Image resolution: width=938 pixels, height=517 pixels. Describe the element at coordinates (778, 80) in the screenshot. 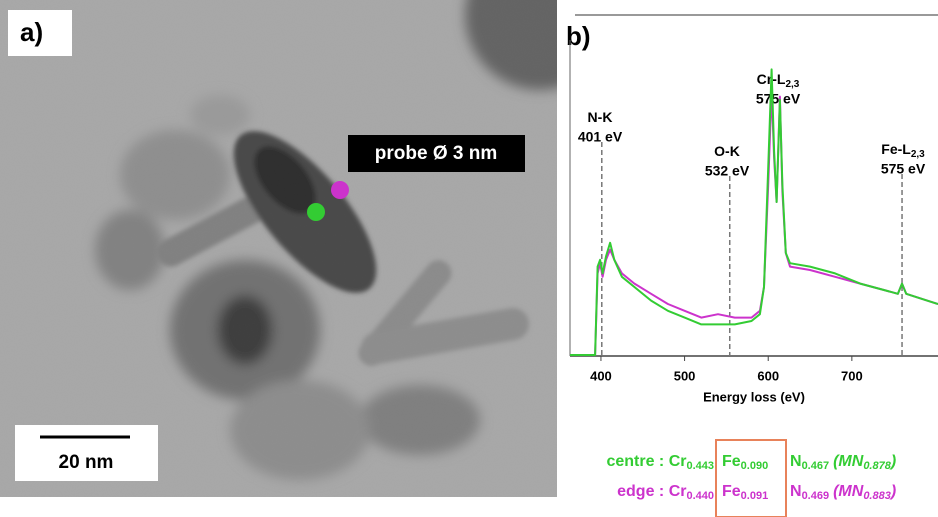

I see `annotation-name: Cr-L2,3` at that location.